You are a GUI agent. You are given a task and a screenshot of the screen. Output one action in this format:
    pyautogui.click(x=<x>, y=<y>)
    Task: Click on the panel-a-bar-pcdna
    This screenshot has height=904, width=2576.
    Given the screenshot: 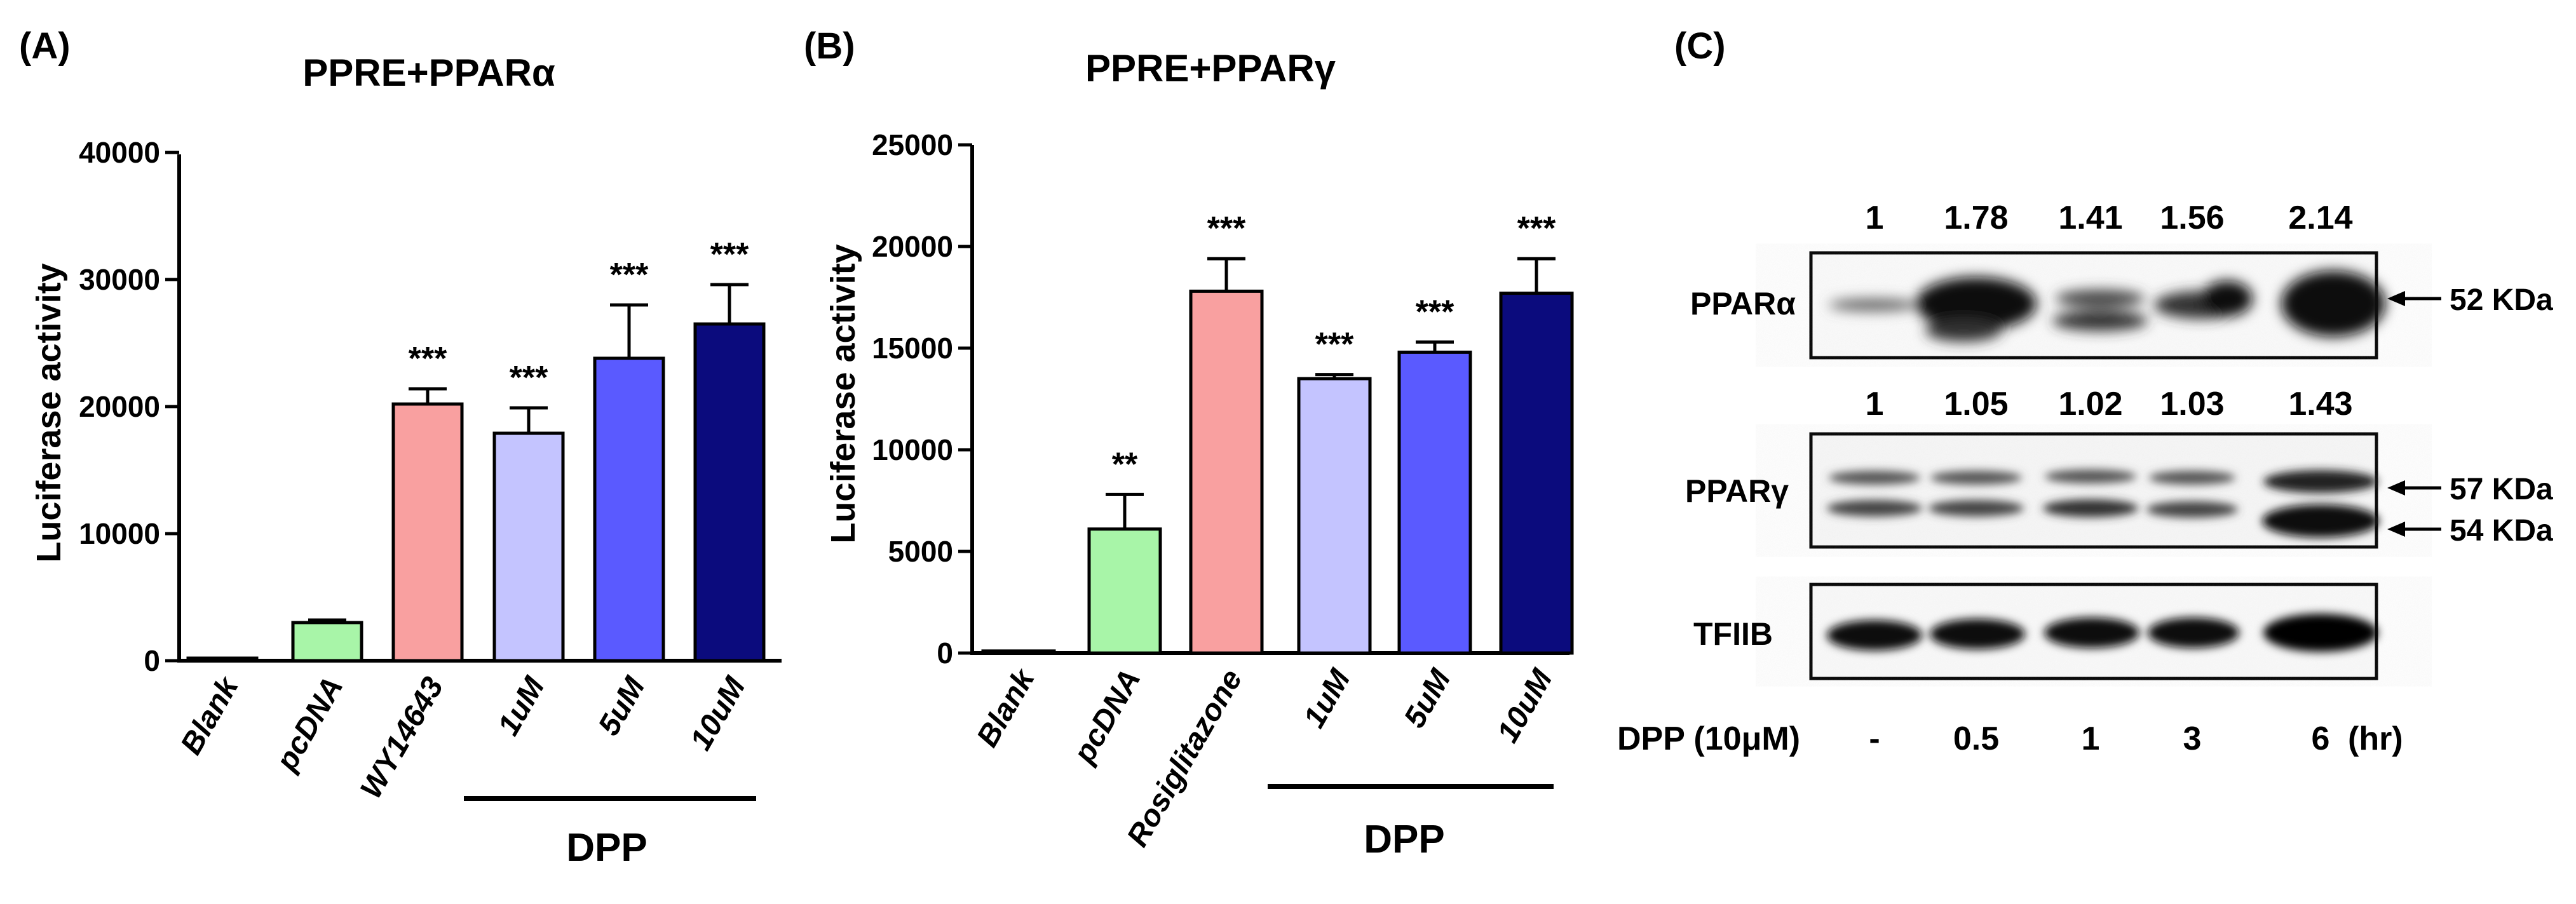 What is the action you would take?
    pyautogui.click(x=327, y=642)
    